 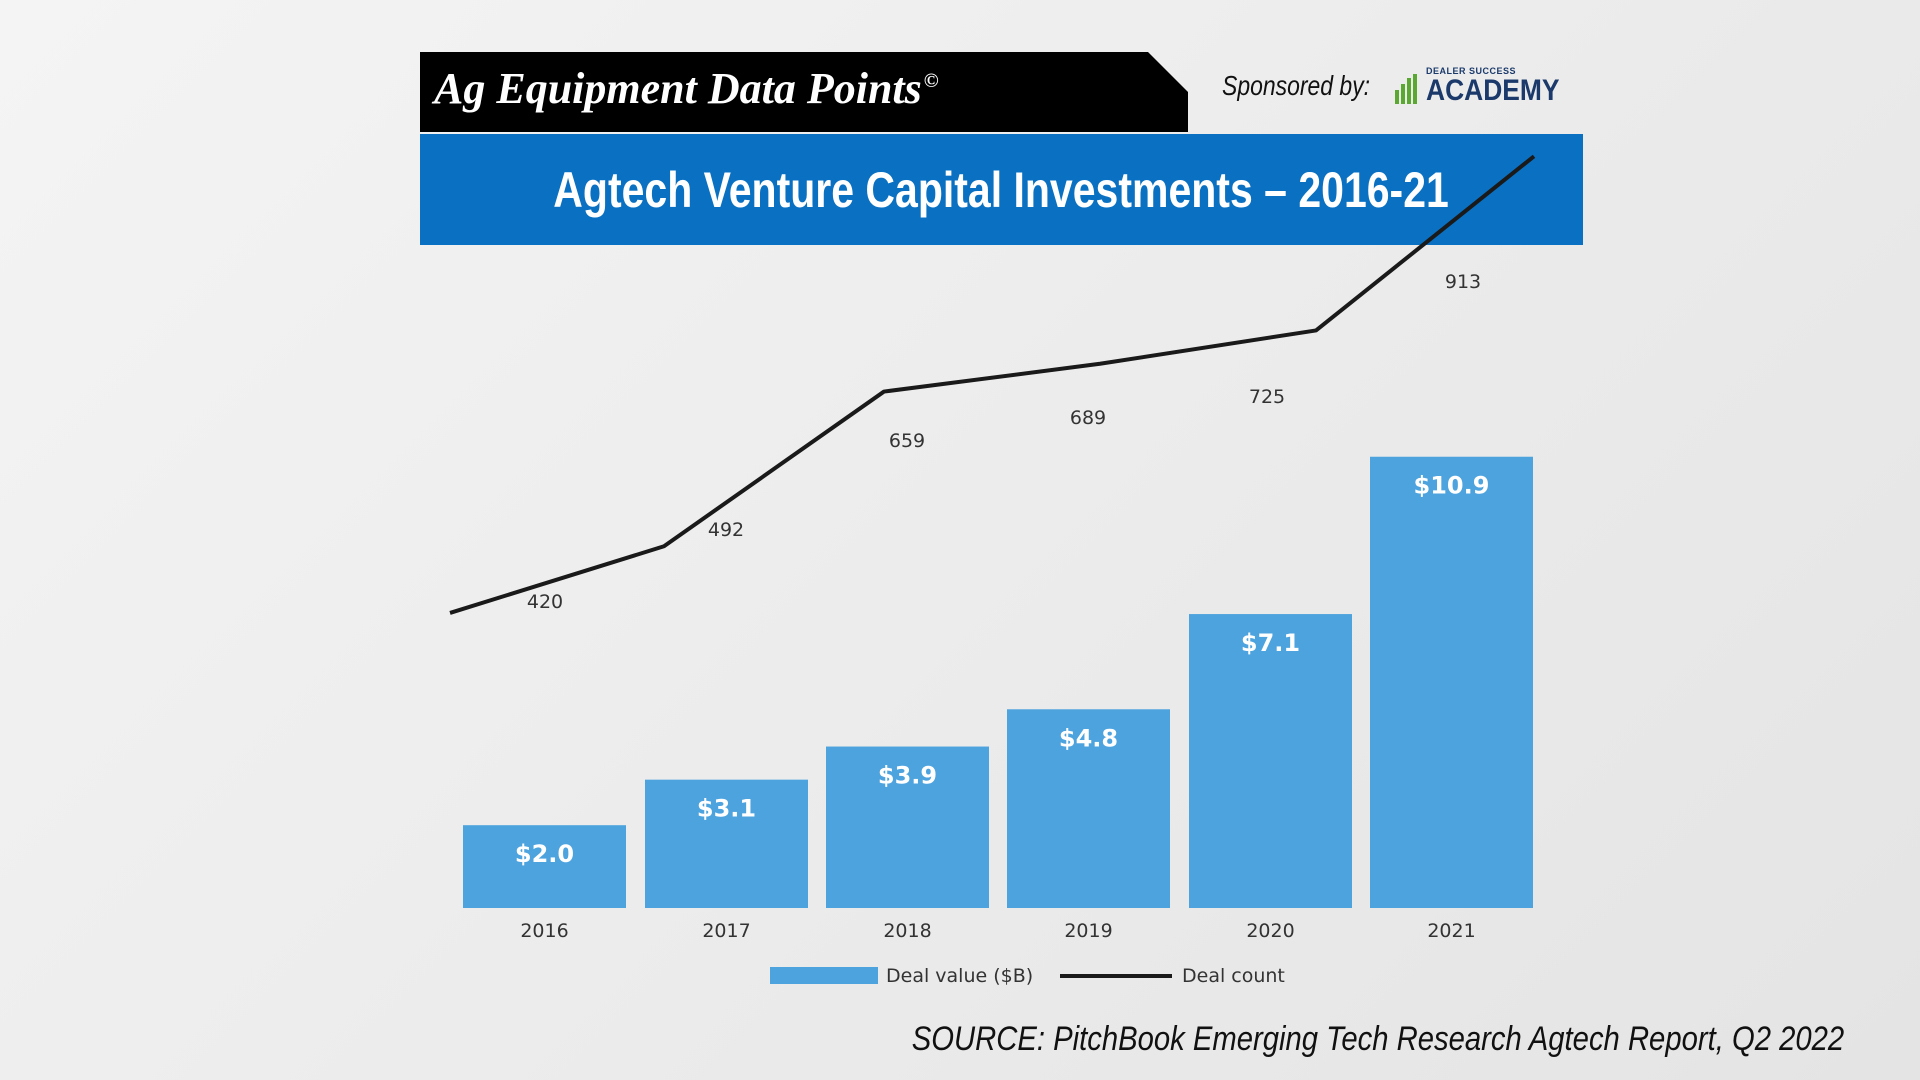 I want to click on bar-2019, so click(x=1088, y=808).